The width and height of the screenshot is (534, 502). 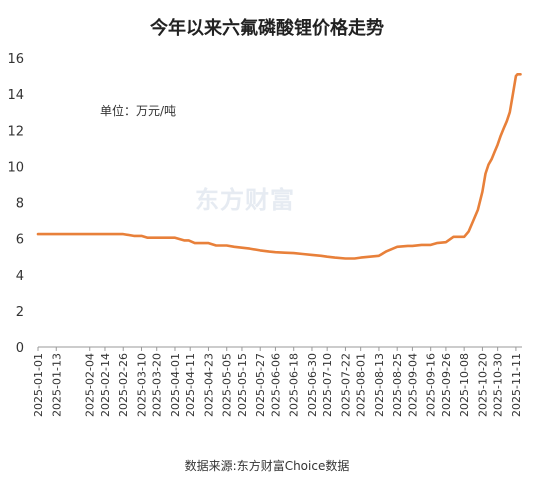 What do you see at coordinates (294, 385) in the screenshot?
I see `x-tick-label: 2025-06-18` at bounding box center [294, 385].